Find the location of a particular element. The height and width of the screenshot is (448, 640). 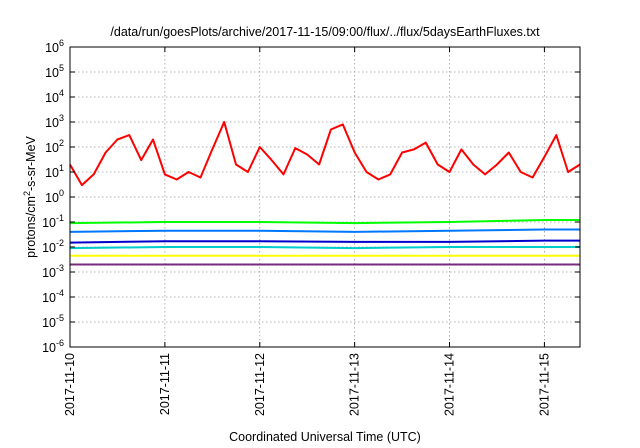

y-tick-label: 10² is located at coordinates (54, 146).